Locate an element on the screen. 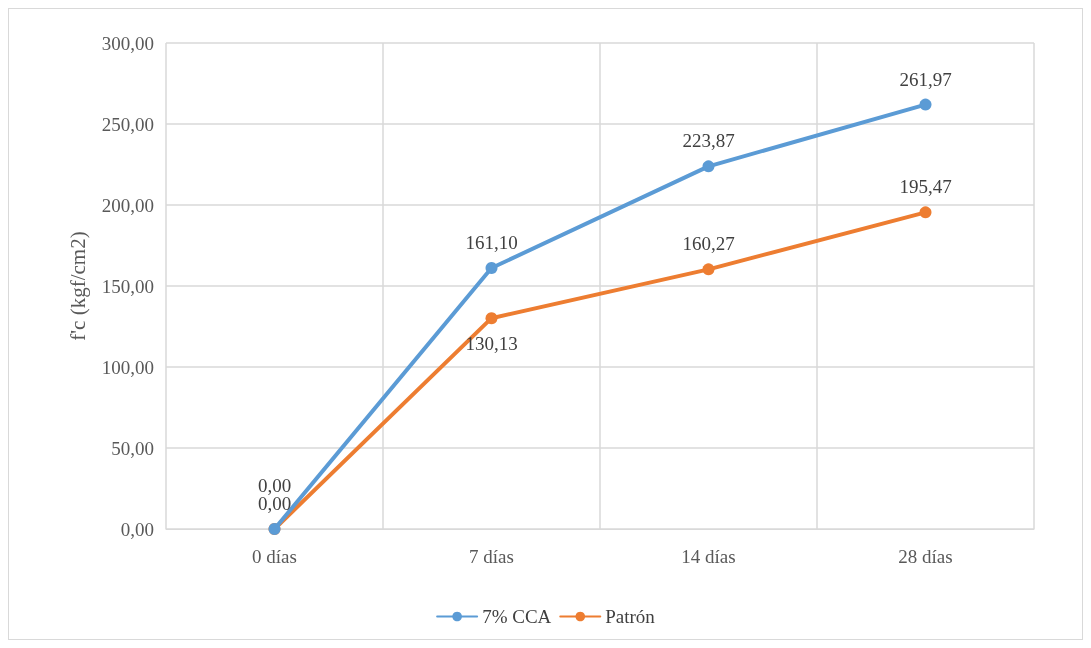 The image size is (1091, 648). x-tick-label: 7 días is located at coordinates (491, 556).